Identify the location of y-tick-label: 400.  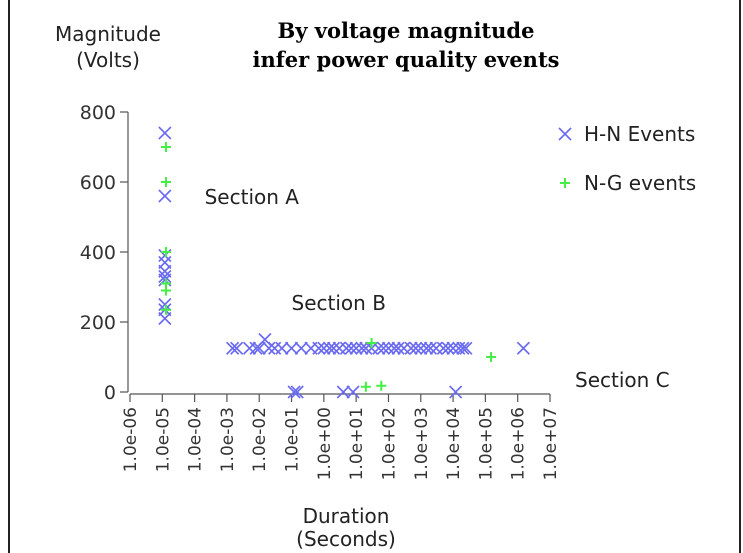
(98, 253).